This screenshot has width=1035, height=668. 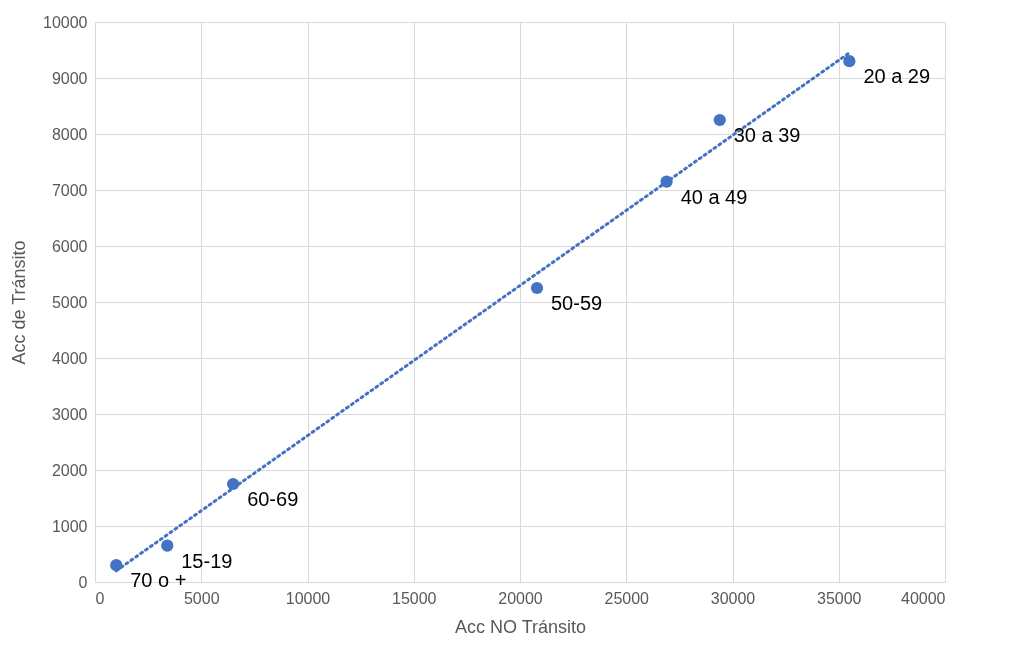 I want to click on x-tick-label: 20000, so click(x=520, y=598).